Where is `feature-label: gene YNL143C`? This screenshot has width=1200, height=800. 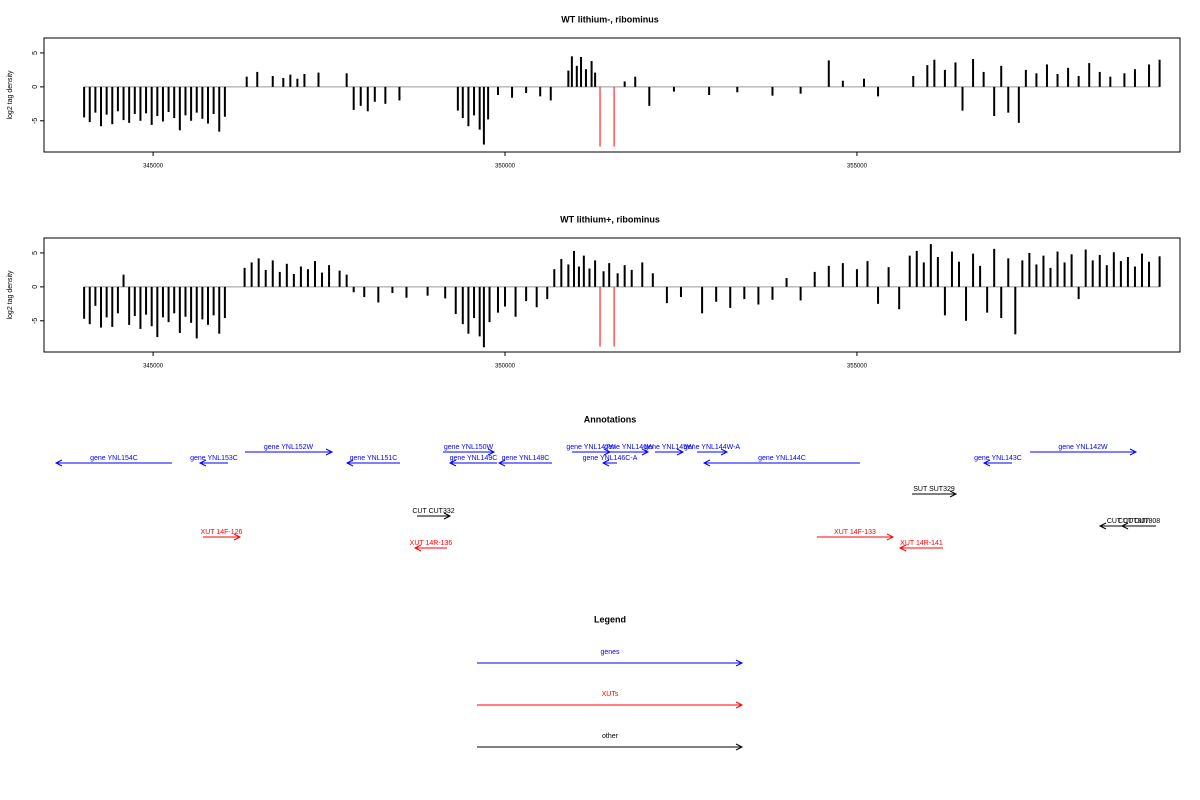
feature-label: gene YNL143C is located at coordinates (998, 458).